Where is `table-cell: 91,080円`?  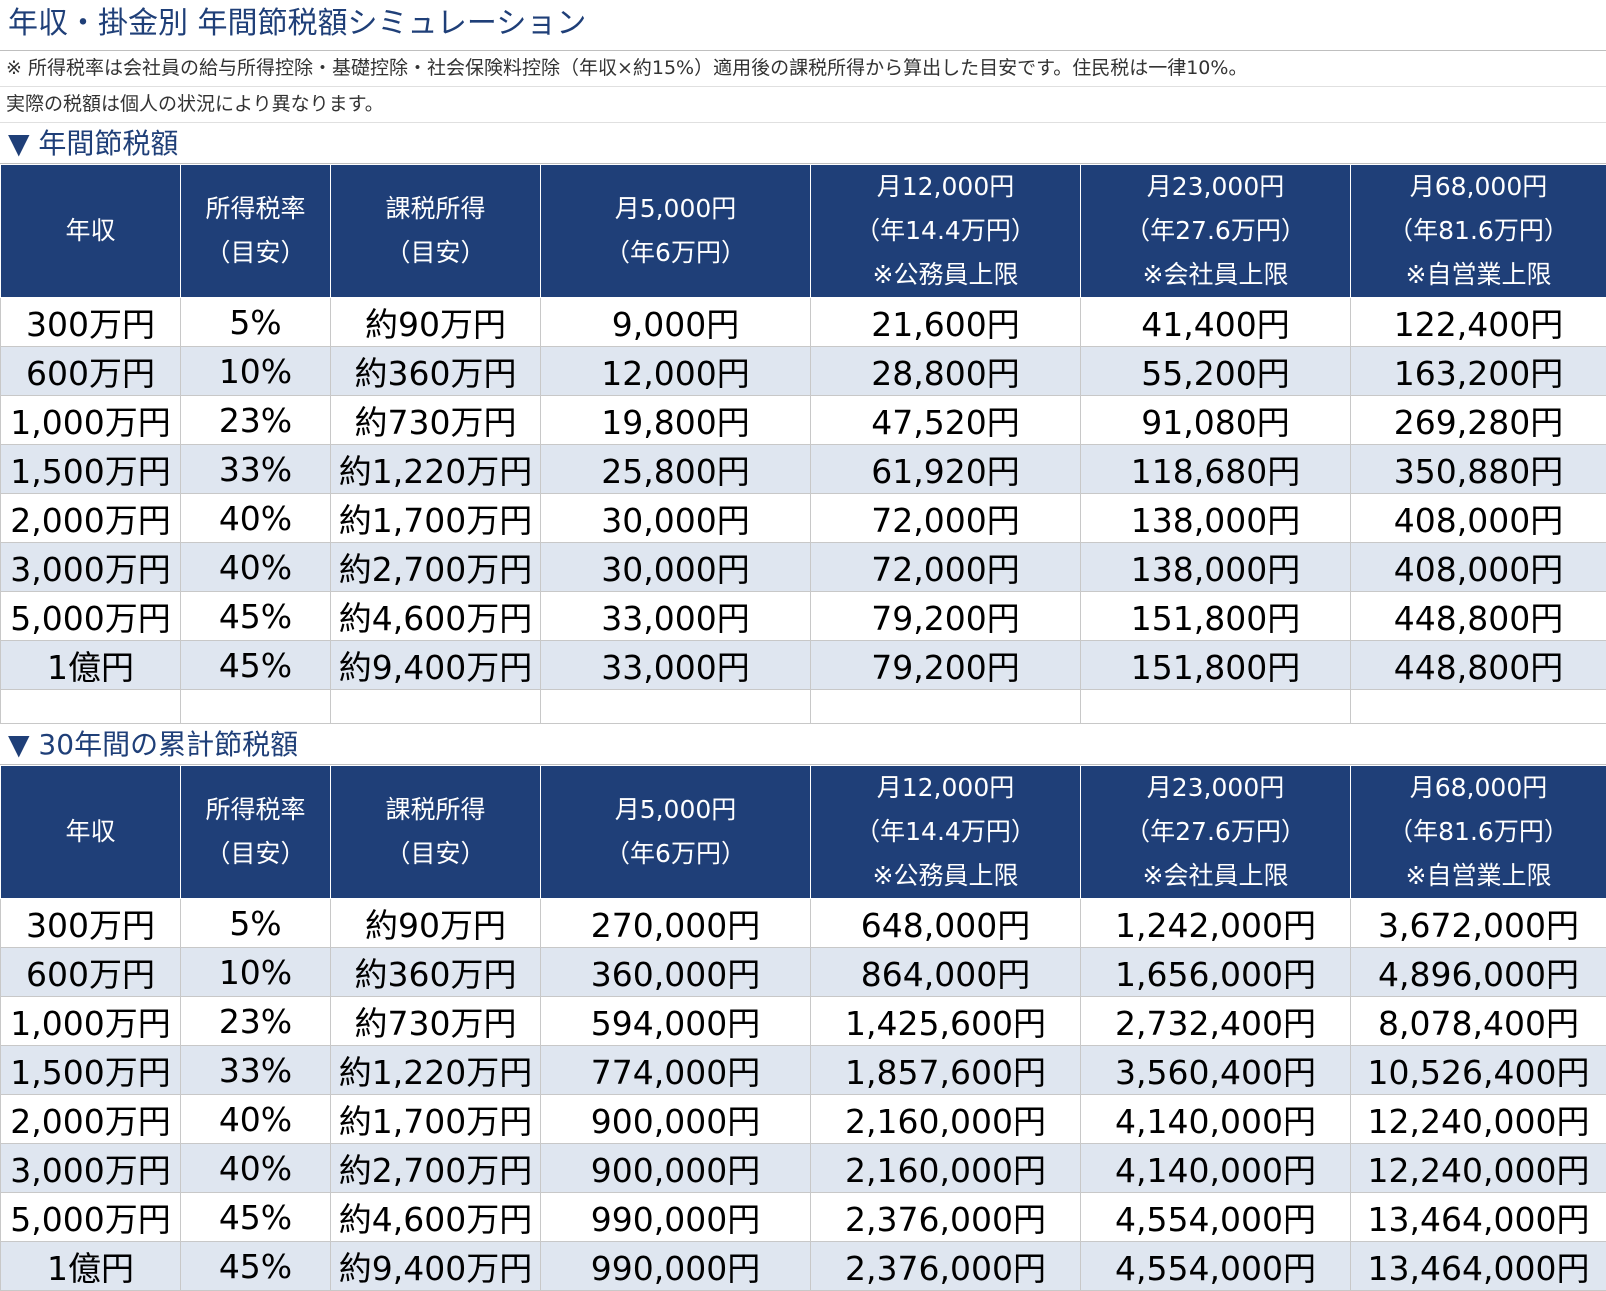 table-cell: 91,080円 is located at coordinates (1216, 420).